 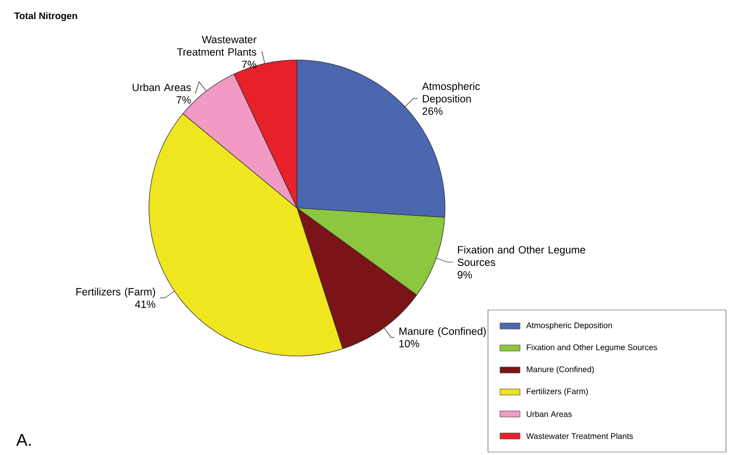 What do you see at coordinates (579, 436) in the screenshot?
I see `legend-label: Wastewater Treatment Plants` at bounding box center [579, 436].